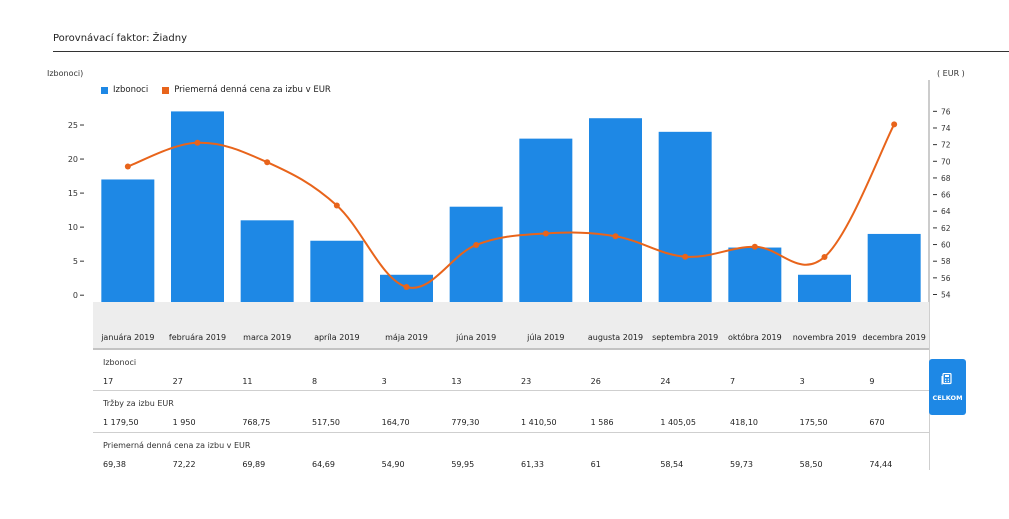  I want to click on right-tick-label: 72, so click(946, 145).